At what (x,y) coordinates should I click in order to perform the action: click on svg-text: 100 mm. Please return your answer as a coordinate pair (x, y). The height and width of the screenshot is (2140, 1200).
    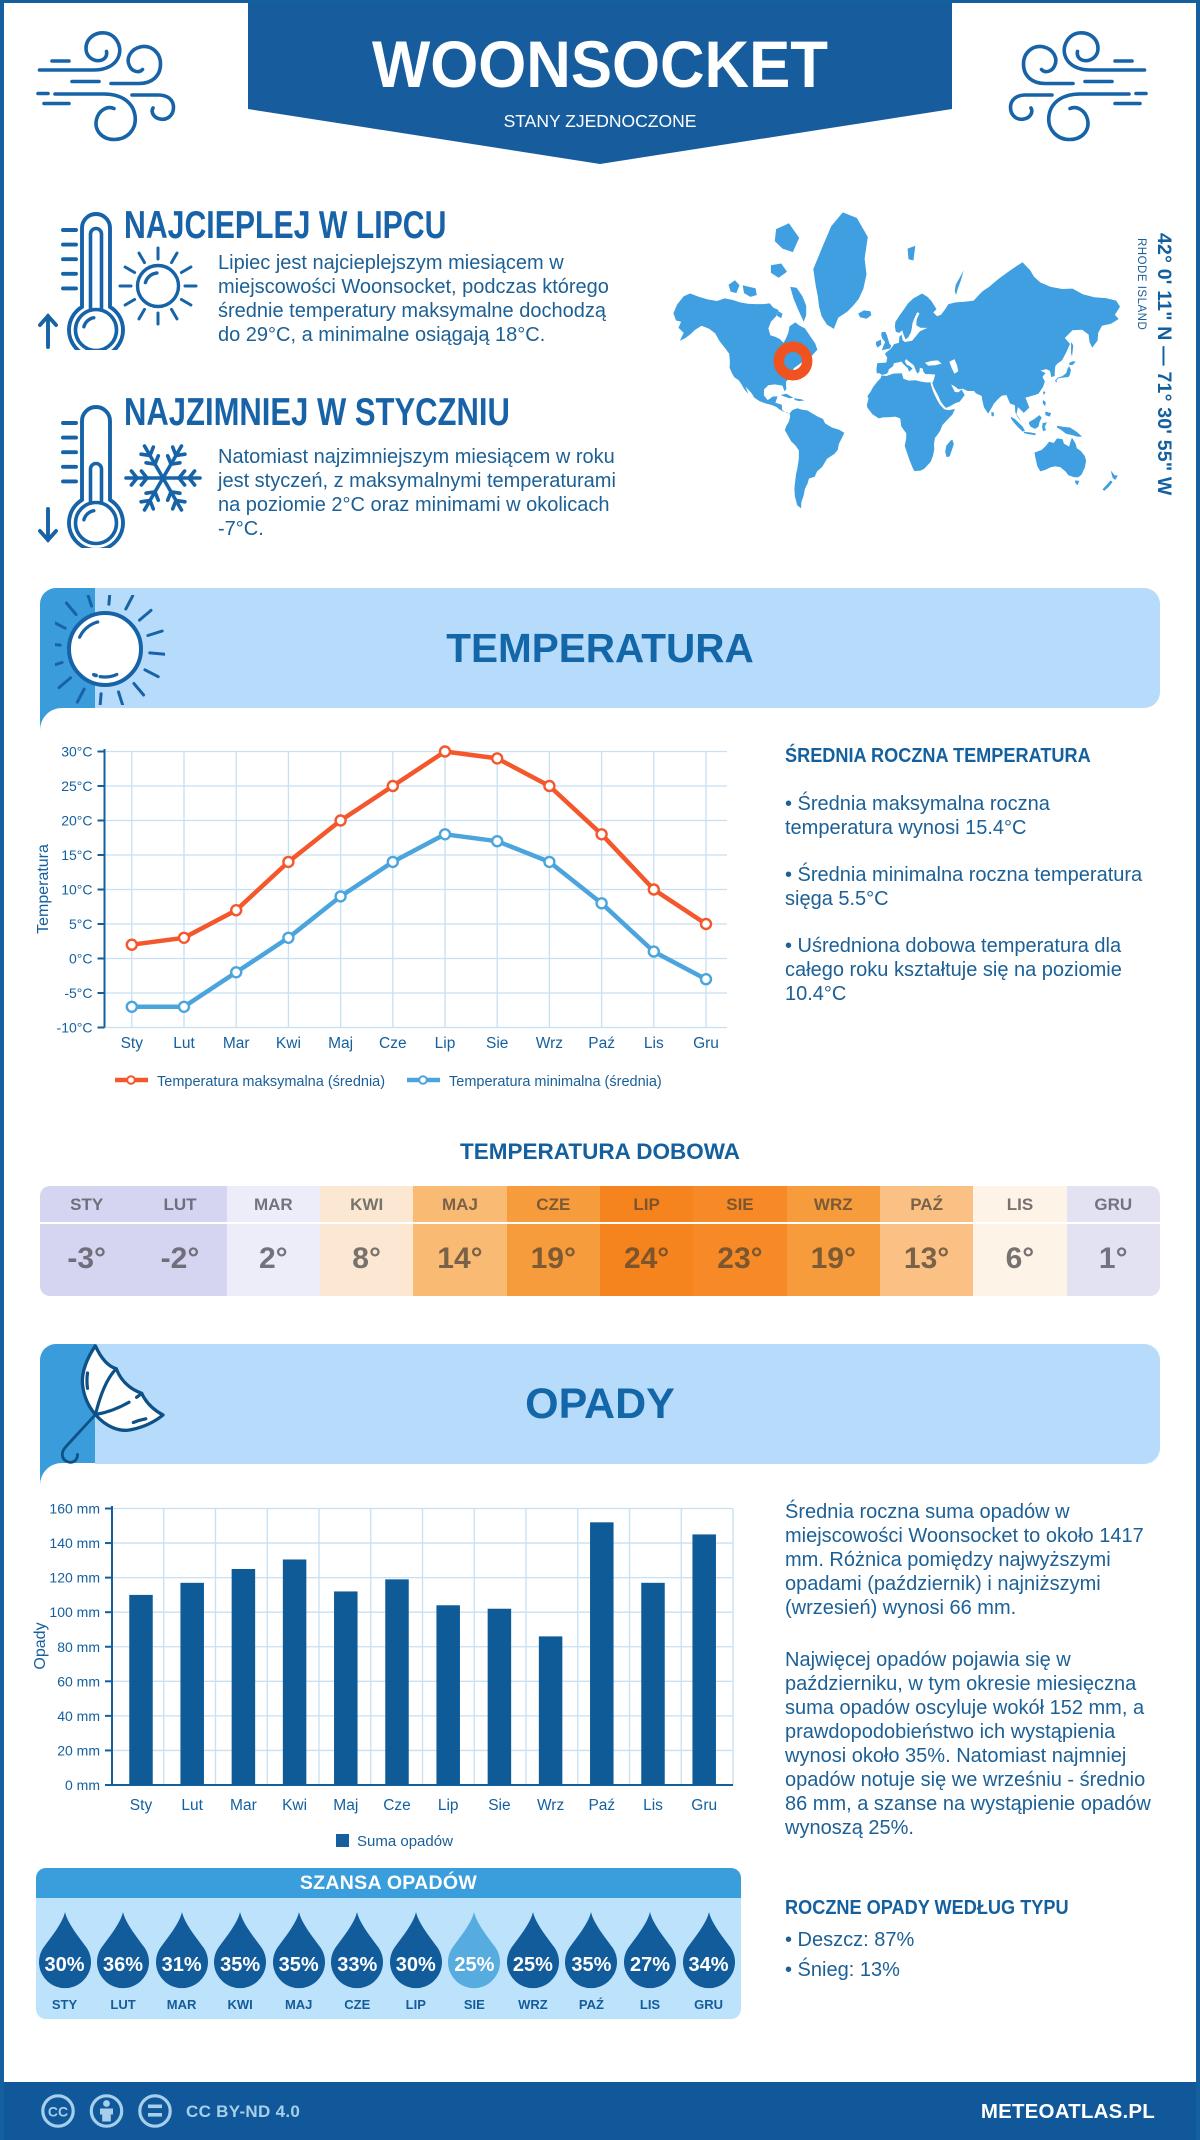
    Looking at the image, I should click on (74, 1612).